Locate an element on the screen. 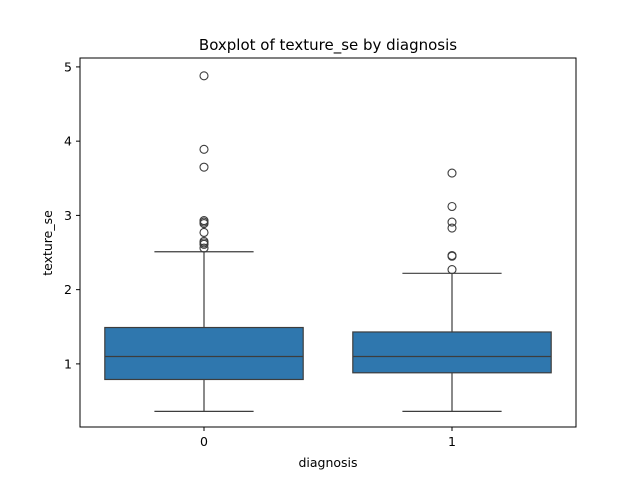 The height and width of the screenshot is (480, 640). x-tick-label-0: 0 is located at coordinates (204, 441).